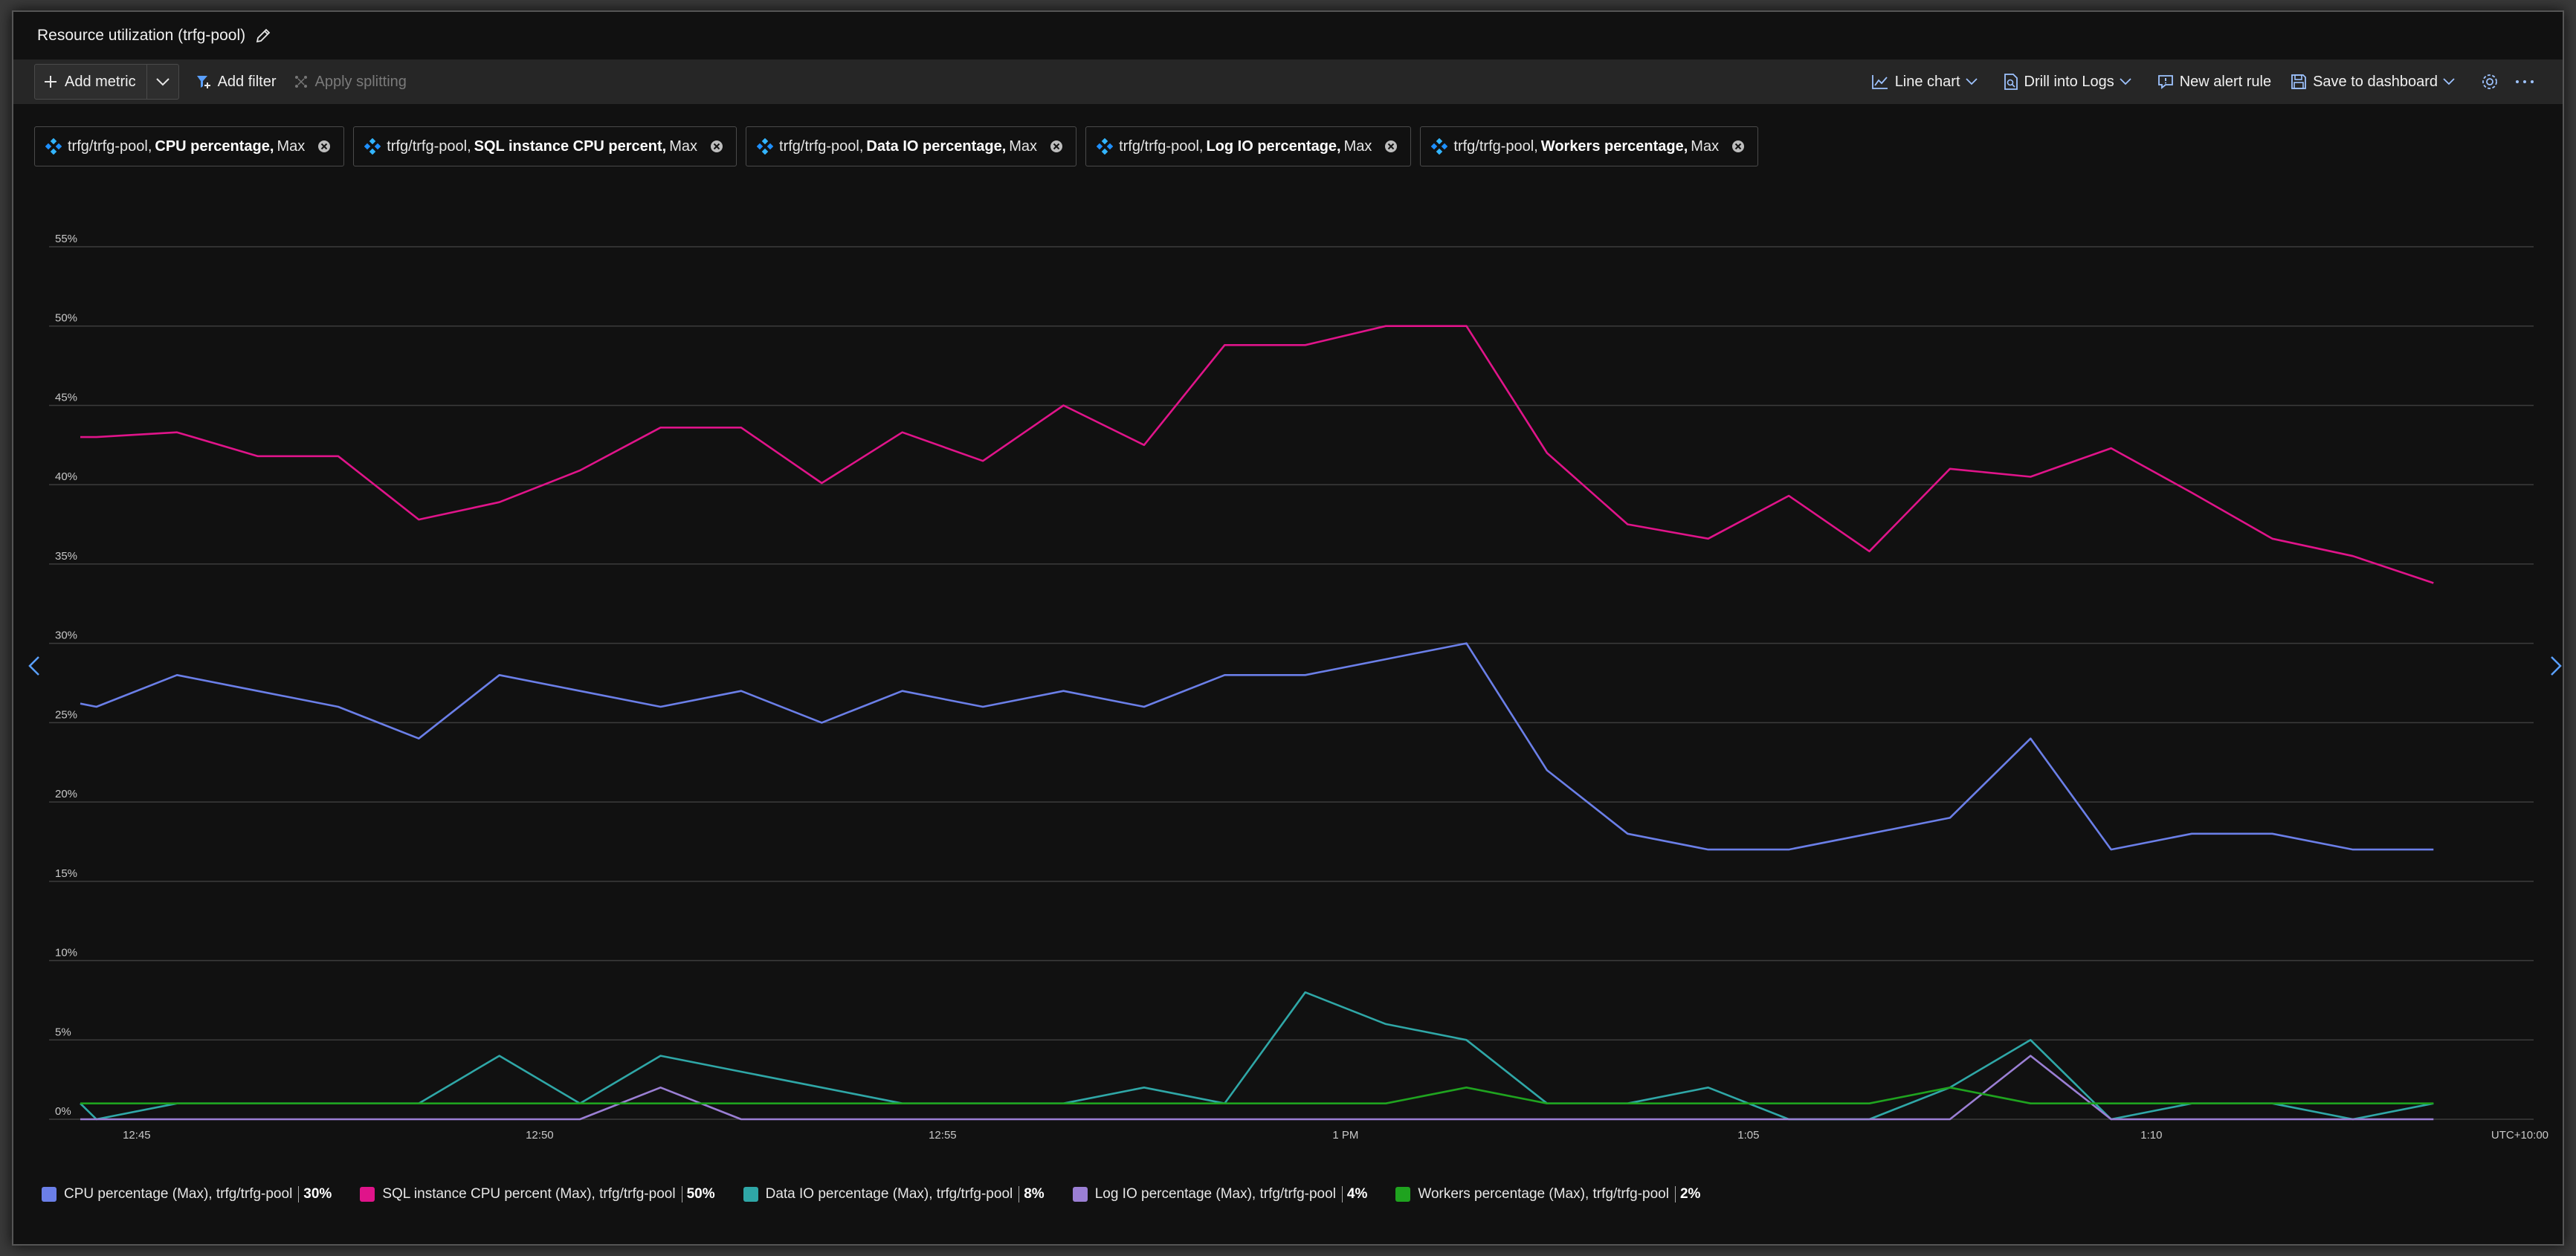 Image resolution: width=2576 pixels, height=1256 pixels. What do you see at coordinates (889, 1194) in the screenshot?
I see `legend-label: Data IO percentage (Max), trfg/trfg-pool` at bounding box center [889, 1194].